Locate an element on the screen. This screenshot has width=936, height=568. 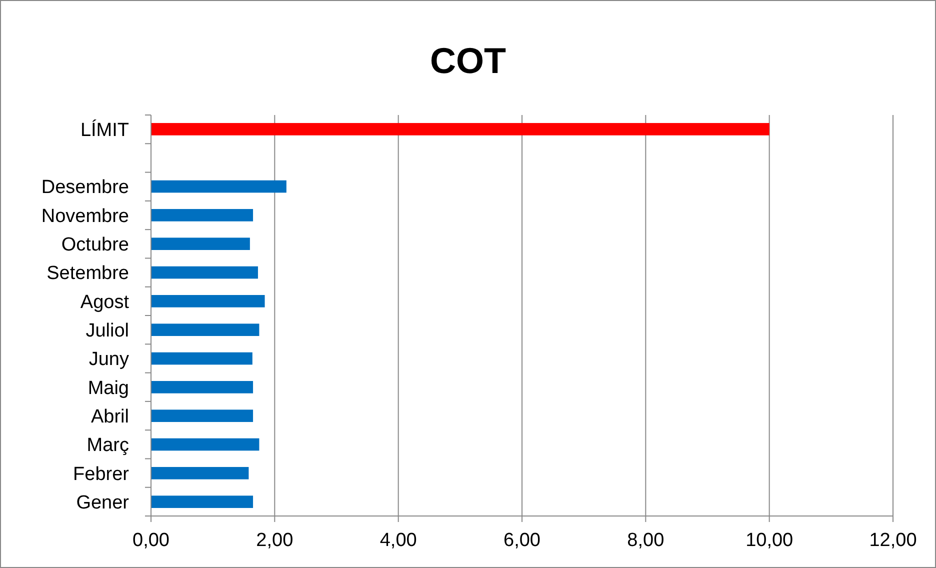
y-tick-label: Gener is located at coordinates (103, 503).